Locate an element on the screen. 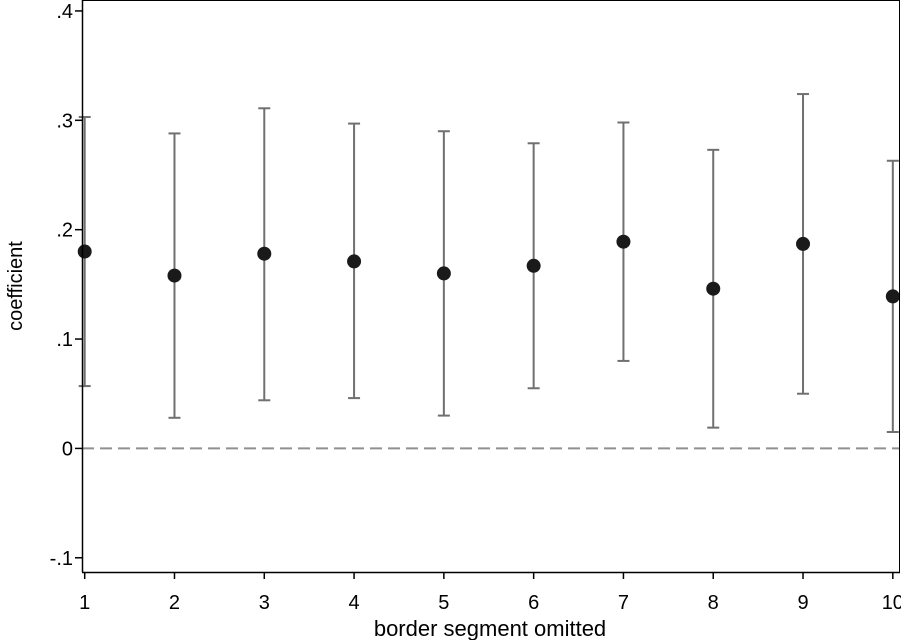 This screenshot has width=901, height=640. x-tick-label: 6 is located at coordinates (533, 603).